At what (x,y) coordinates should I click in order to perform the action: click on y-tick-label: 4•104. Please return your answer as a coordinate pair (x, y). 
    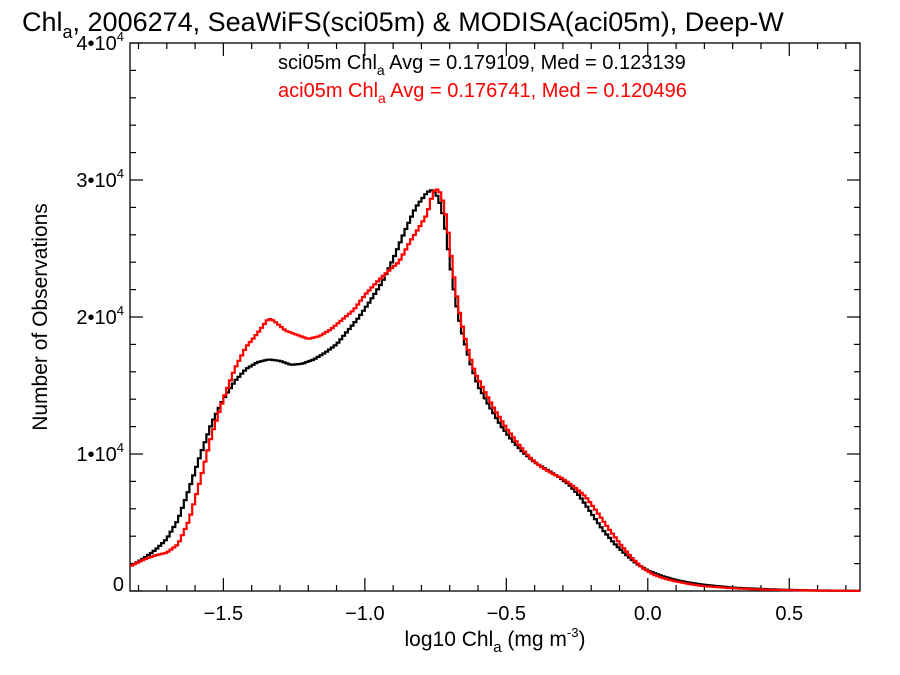
    Looking at the image, I should click on (100, 42).